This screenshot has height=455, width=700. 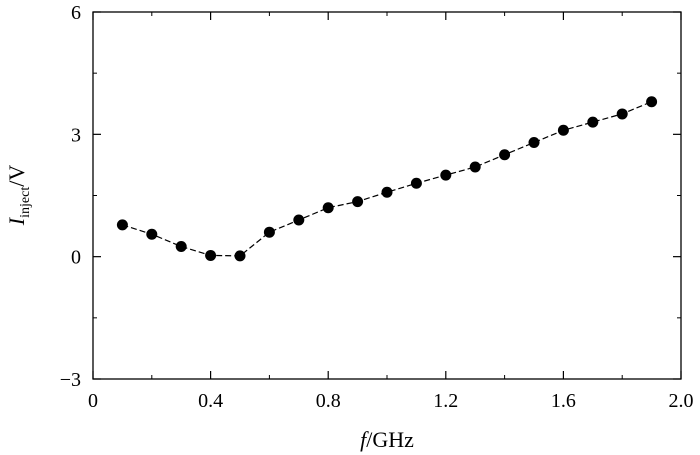 What do you see at coordinates (76, 13) in the screenshot?
I see `y-tick-label: 6` at bounding box center [76, 13].